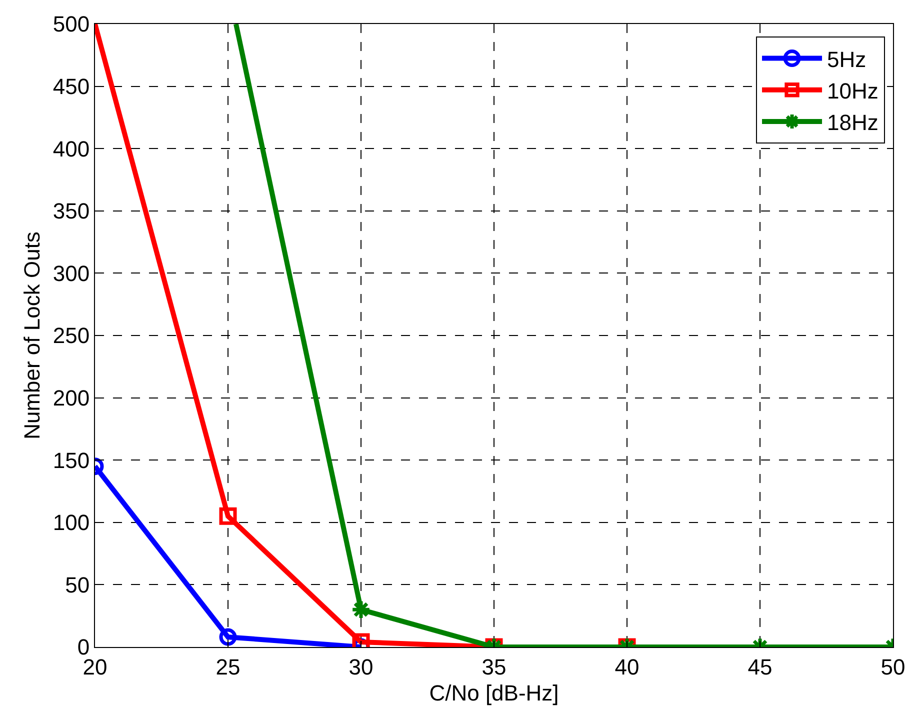  Describe the element at coordinates (71, 335) in the screenshot. I see `y-tick-label: 250` at that location.